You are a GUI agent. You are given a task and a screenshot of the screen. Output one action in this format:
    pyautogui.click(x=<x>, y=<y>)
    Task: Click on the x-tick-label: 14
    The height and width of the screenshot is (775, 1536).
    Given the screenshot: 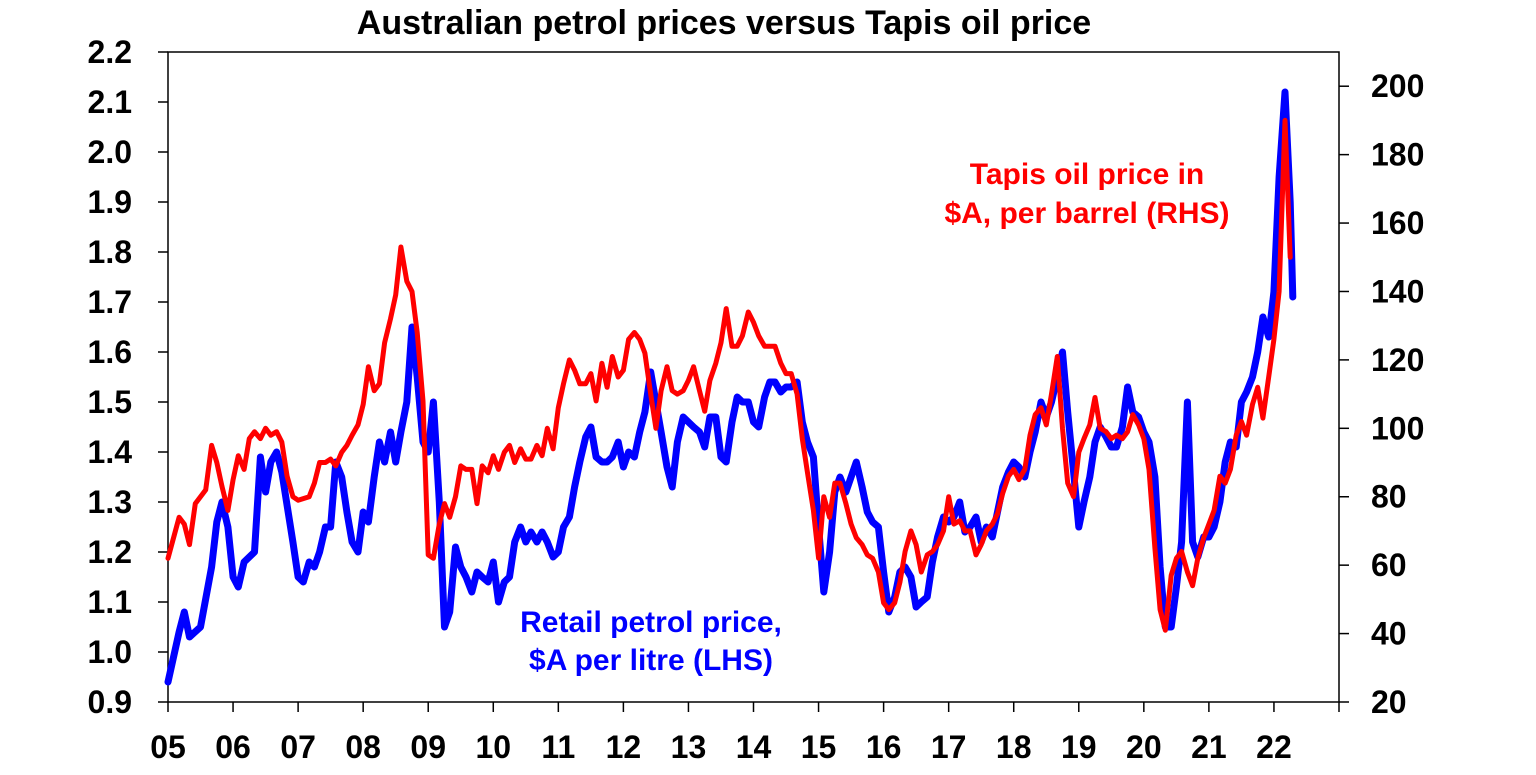 What is the action you would take?
    pyautogui.click(x=754, y=747)
    